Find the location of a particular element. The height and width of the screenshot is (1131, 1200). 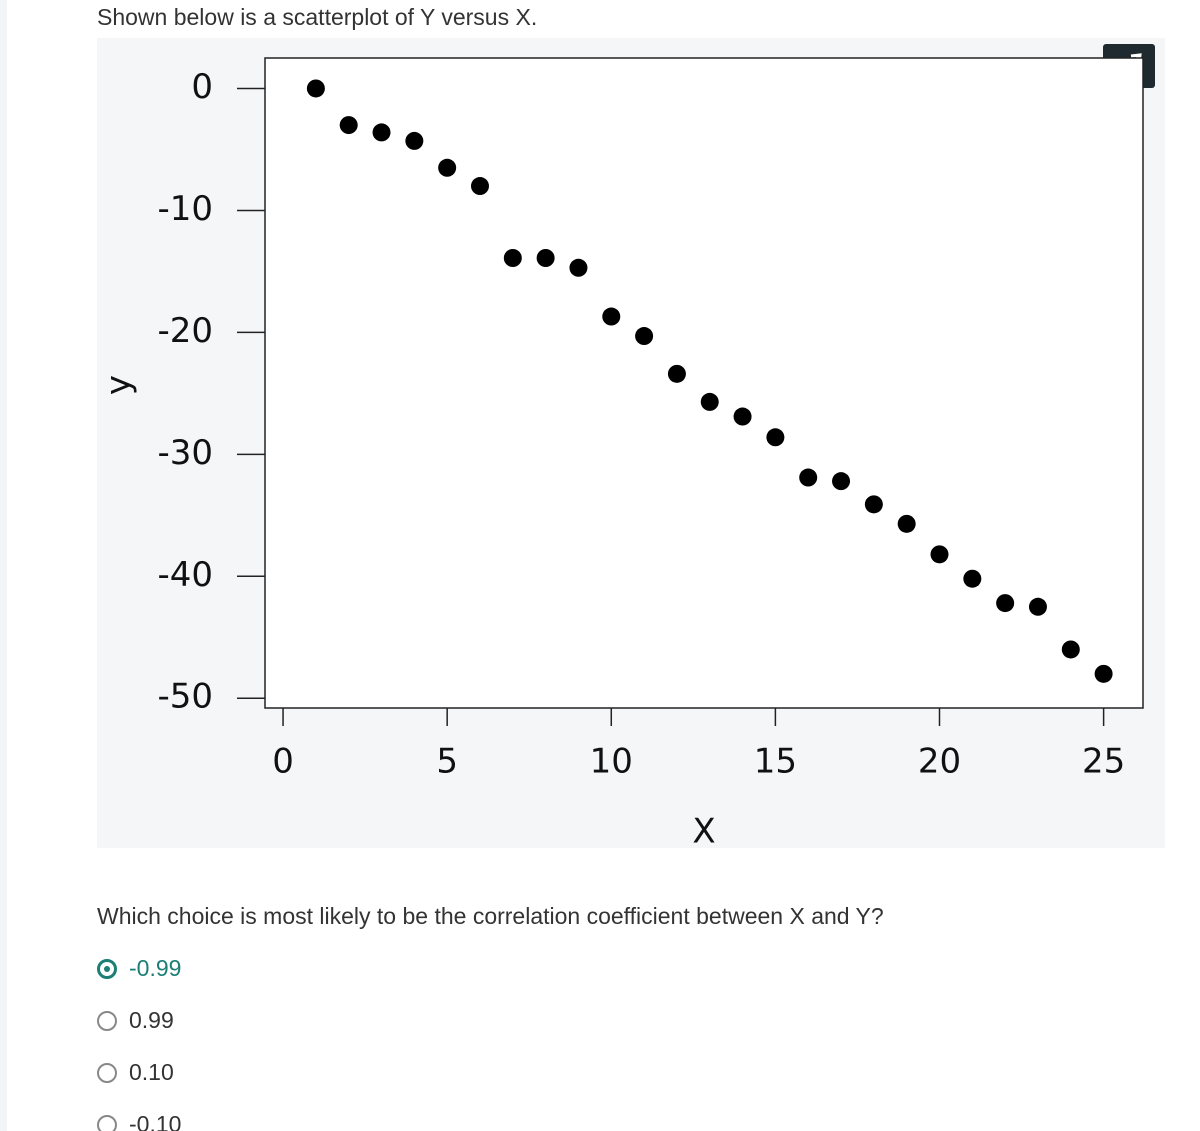

x-tick-label: 0 is located at coordinates (283, 762).